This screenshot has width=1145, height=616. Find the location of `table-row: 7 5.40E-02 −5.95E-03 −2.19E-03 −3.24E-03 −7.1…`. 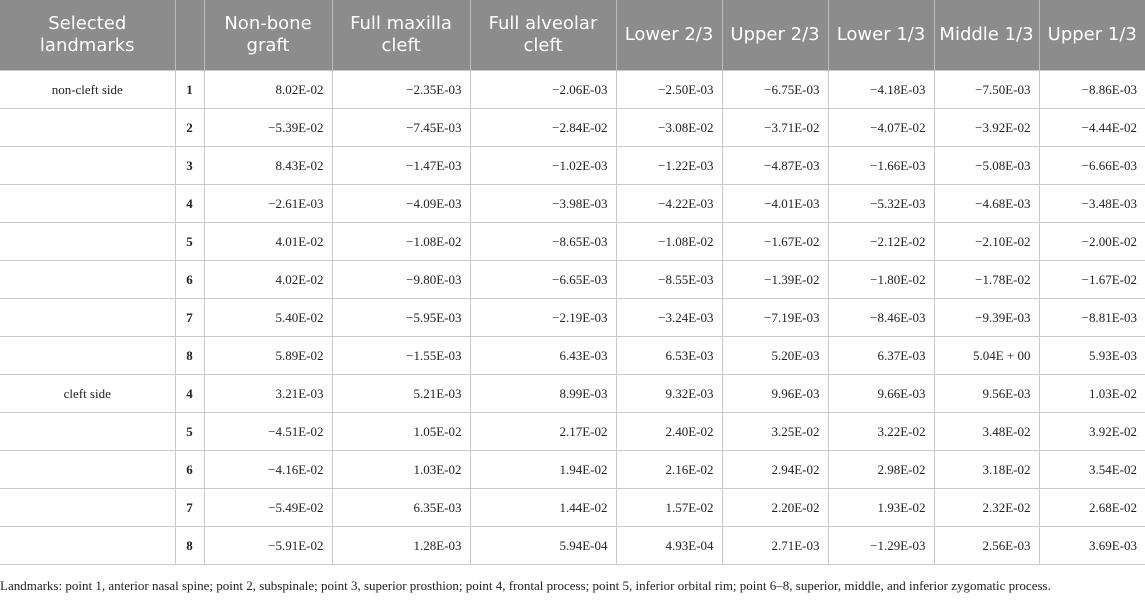

table-row: 7 5.40E-02 −5.95E-03 −2.19E-03 −3.24E-03 −7.1… is located at coordinates (572, 317).